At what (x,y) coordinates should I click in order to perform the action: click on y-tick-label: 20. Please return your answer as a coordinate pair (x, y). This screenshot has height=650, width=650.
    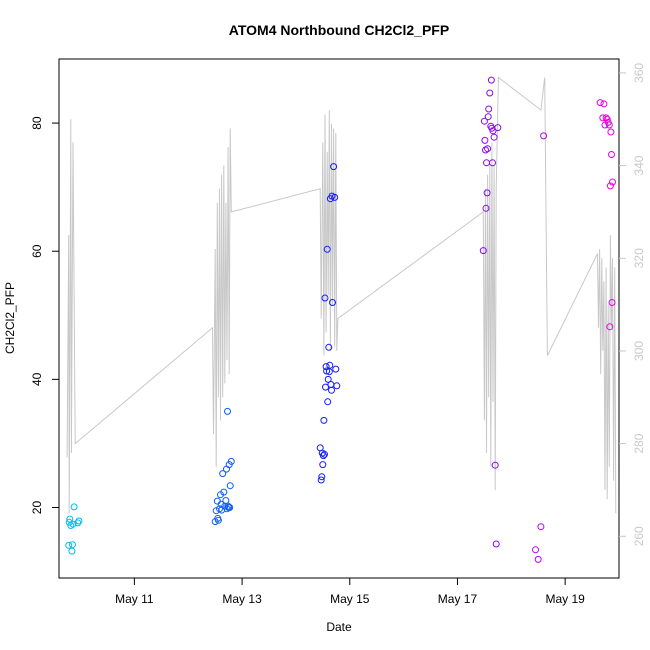
    Looking at the image, I should click on (37, 508).